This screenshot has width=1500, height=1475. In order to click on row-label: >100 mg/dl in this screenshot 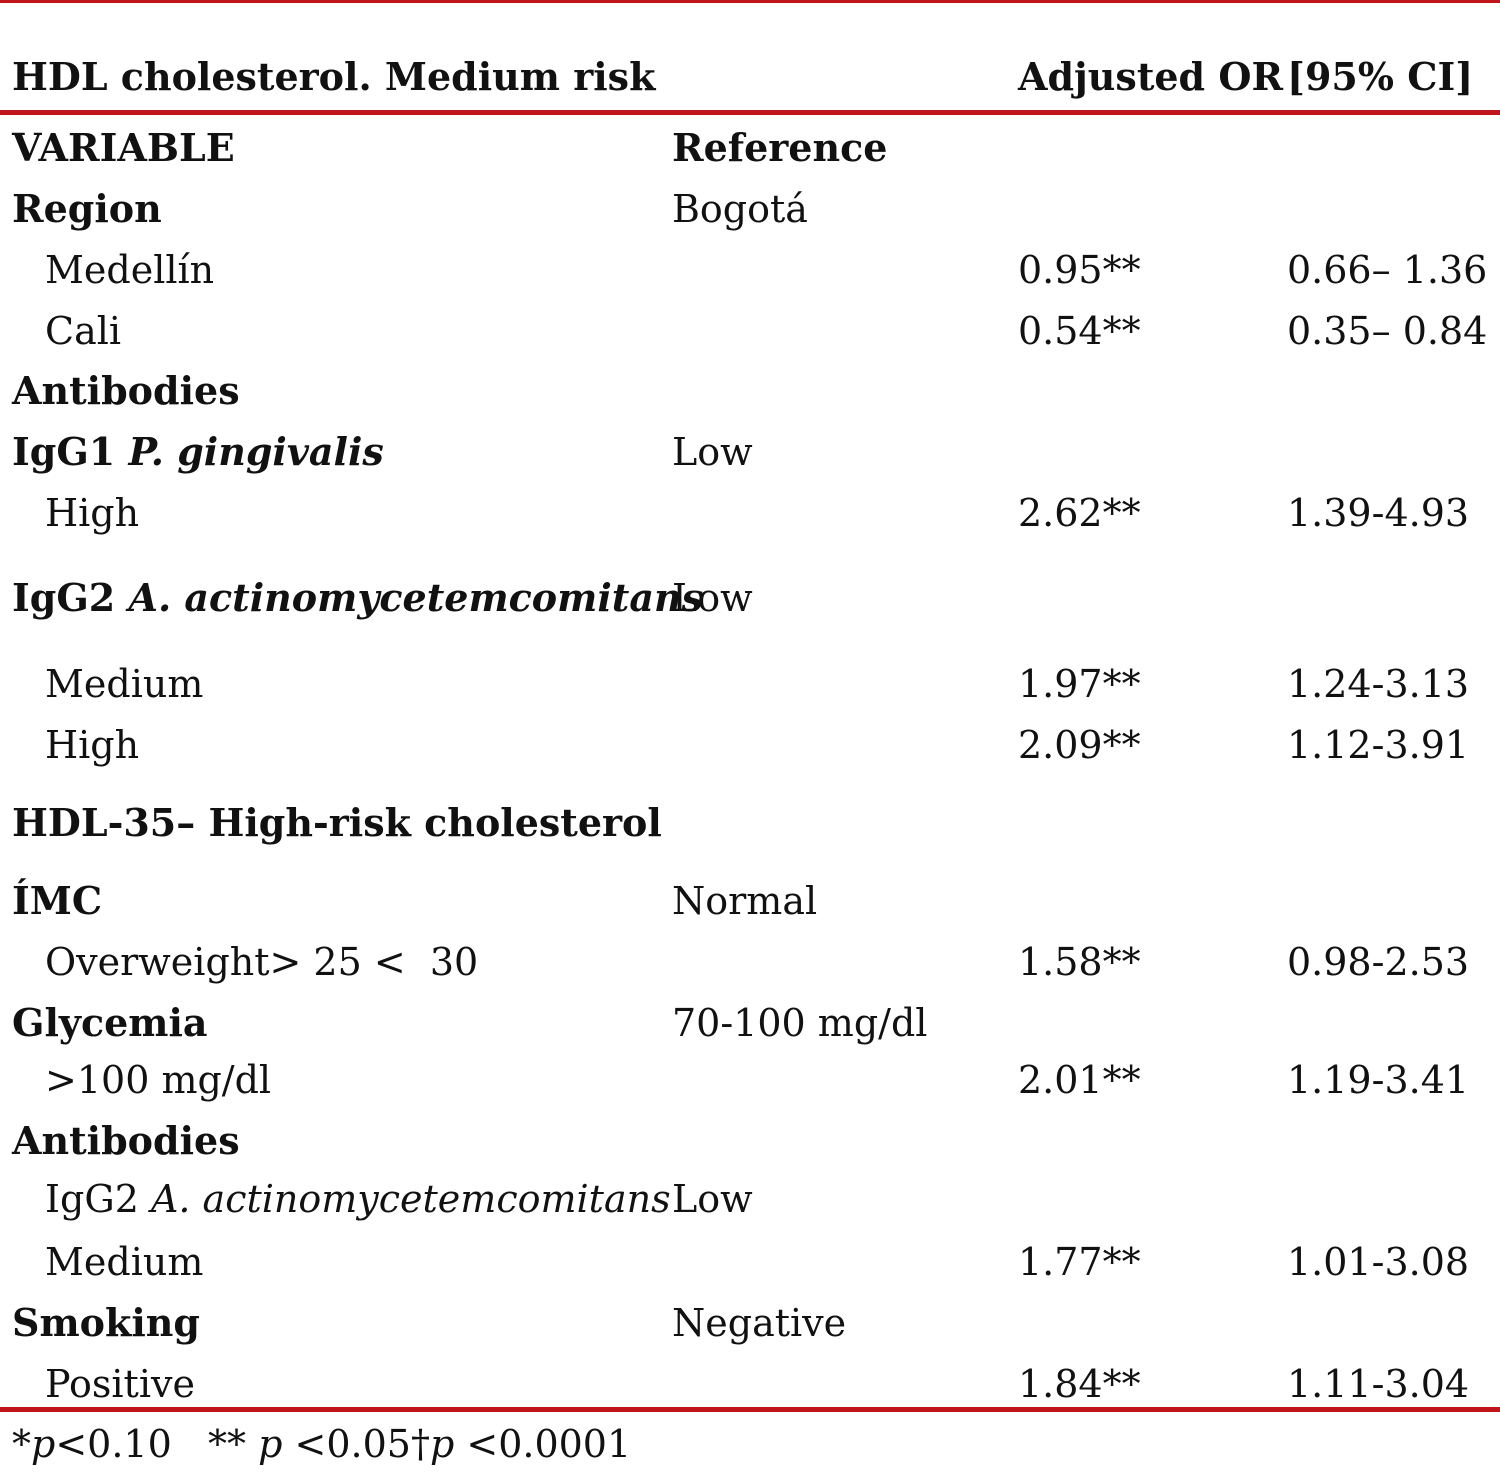, I will do `click(158, 1080)`.